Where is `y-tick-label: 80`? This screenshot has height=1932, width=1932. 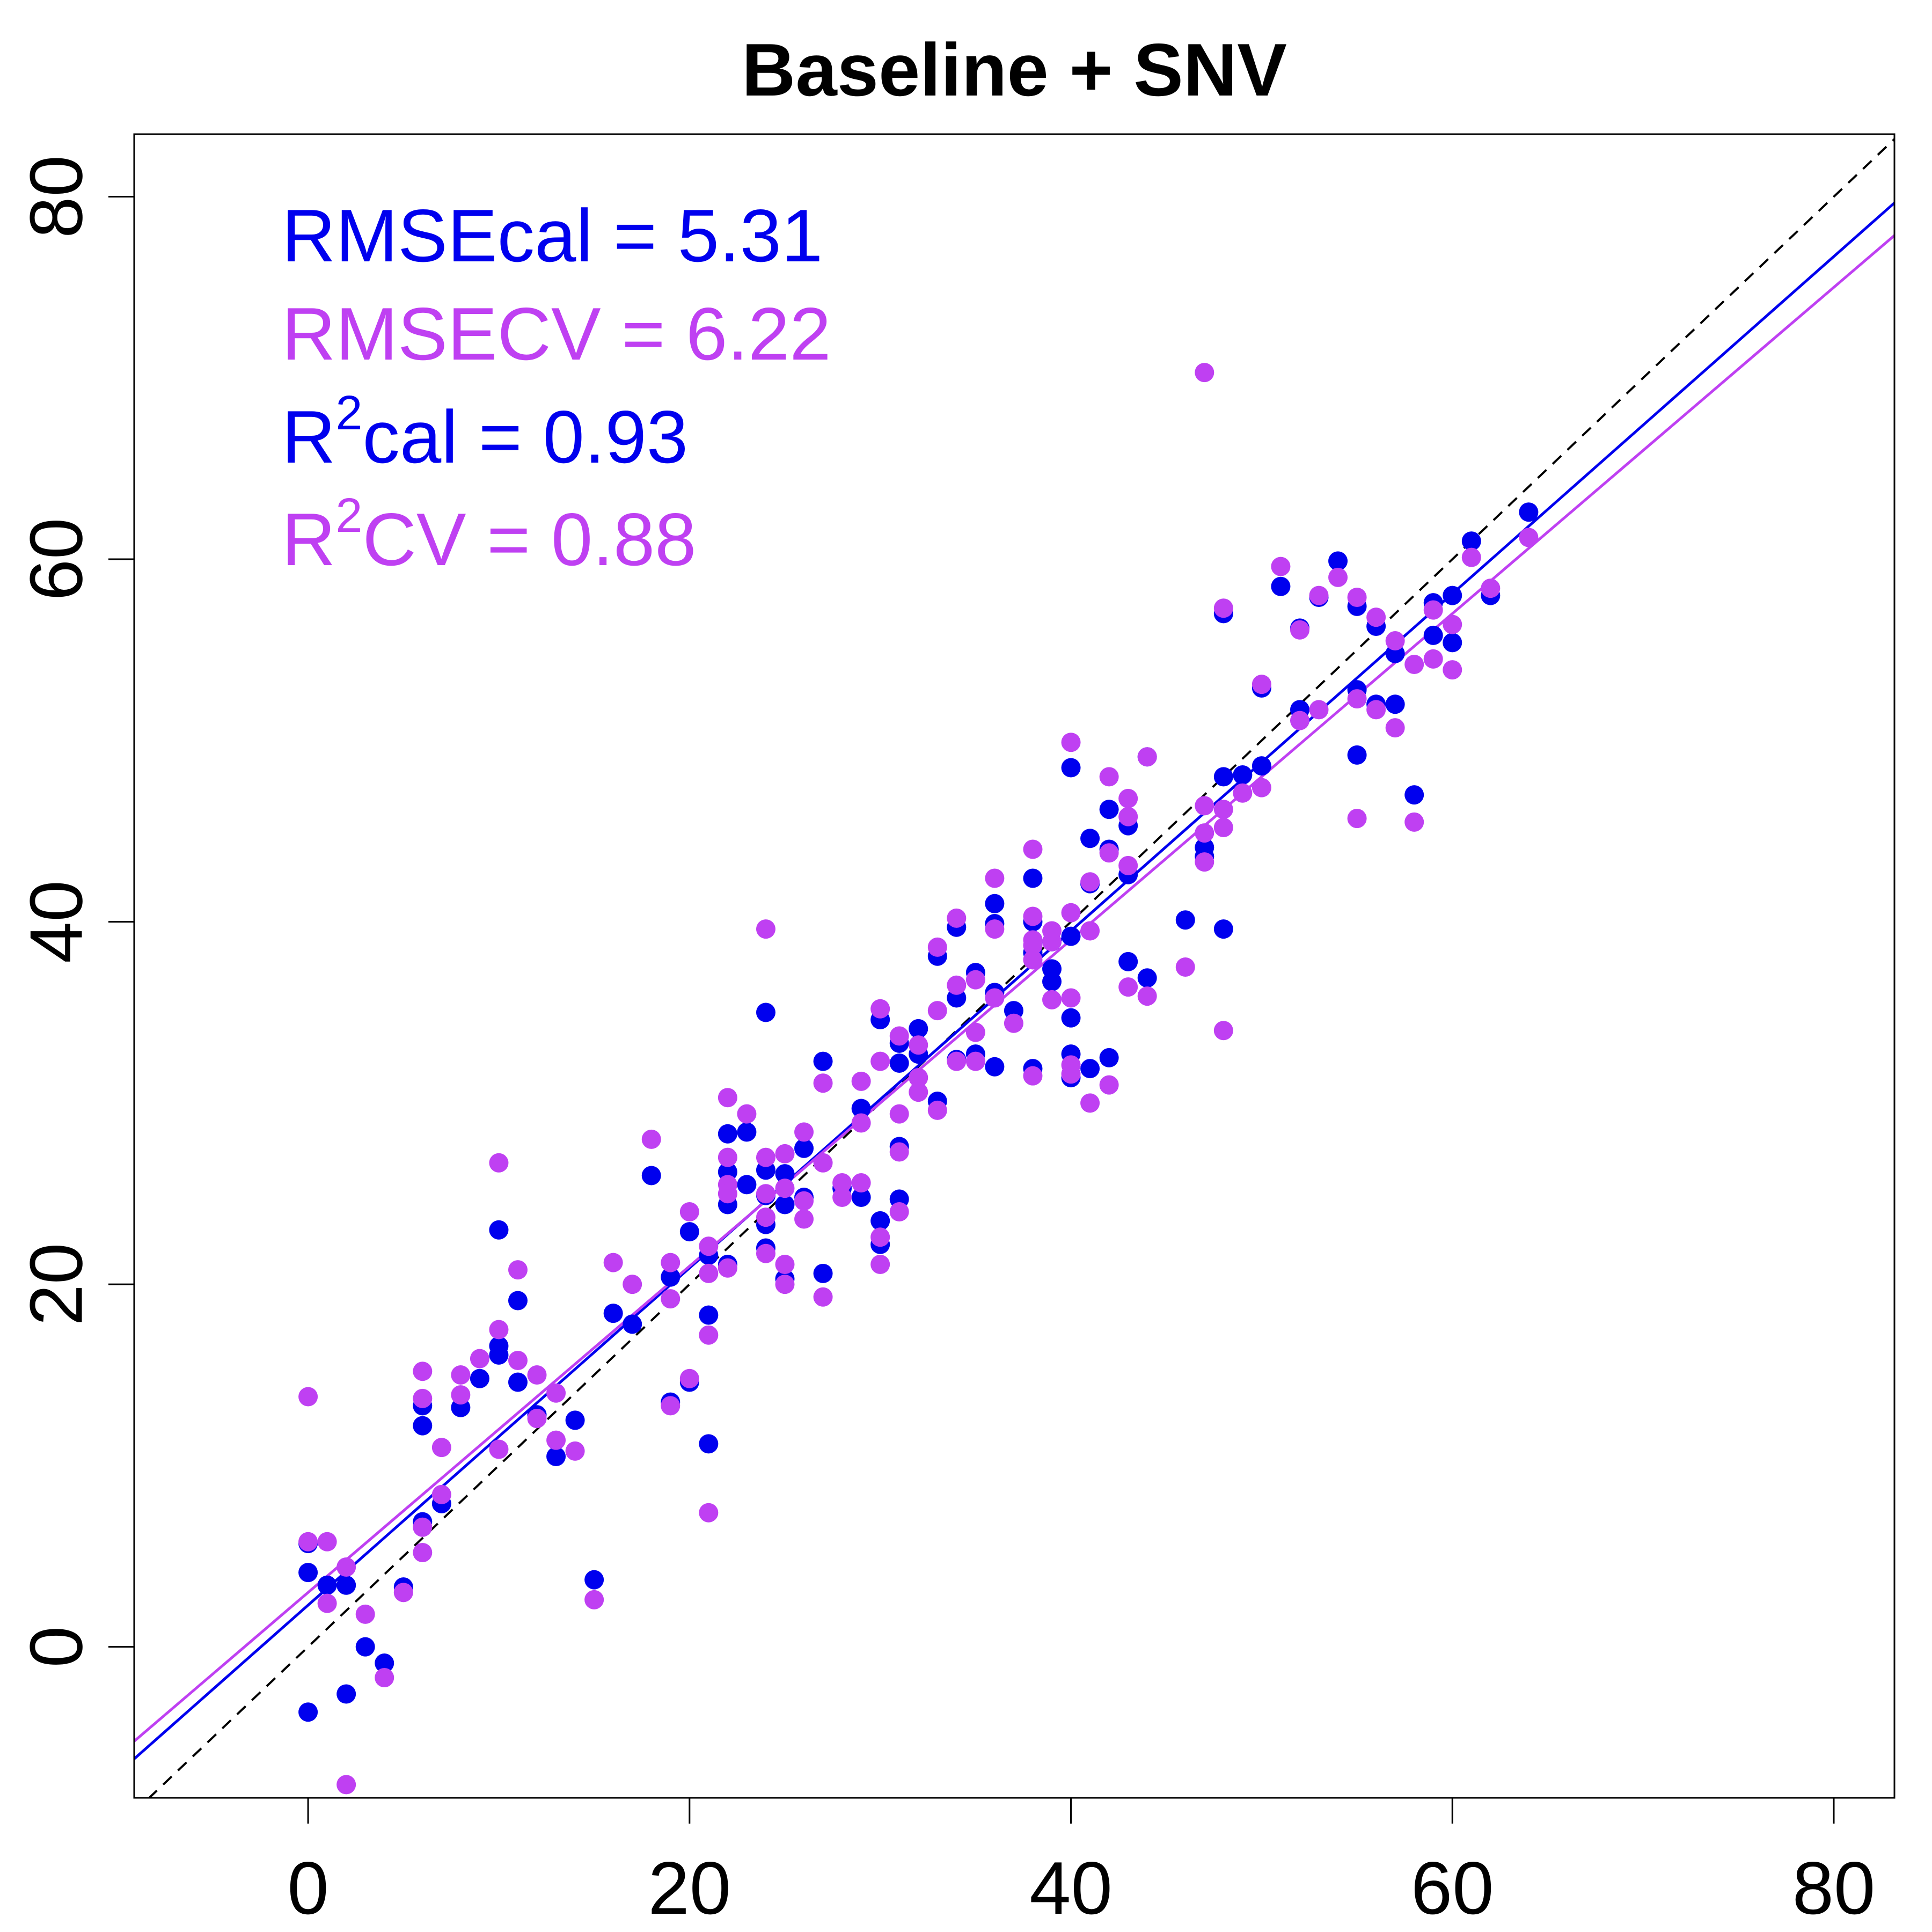 y-tick-label: 80 is located at coordinates (56, 196).